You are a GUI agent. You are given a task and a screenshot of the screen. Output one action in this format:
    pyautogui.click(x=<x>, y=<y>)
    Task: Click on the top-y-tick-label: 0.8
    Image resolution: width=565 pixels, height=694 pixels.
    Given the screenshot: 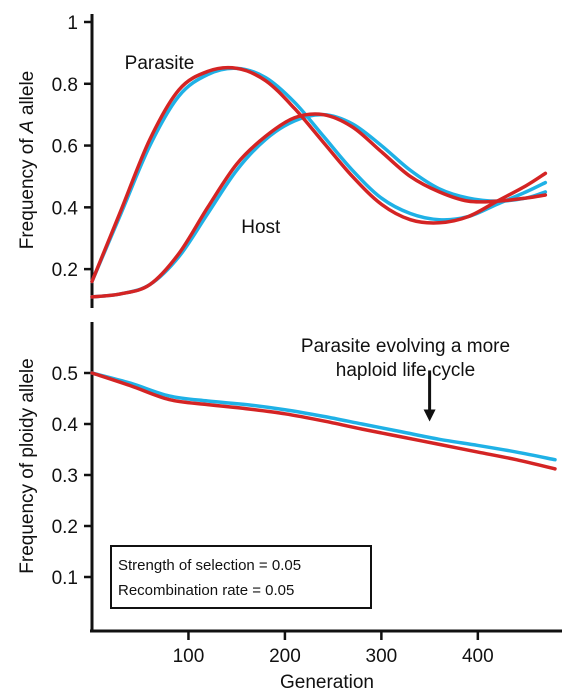 What is the action you would take?
    pyautogui.click(x=65, y=85)
    